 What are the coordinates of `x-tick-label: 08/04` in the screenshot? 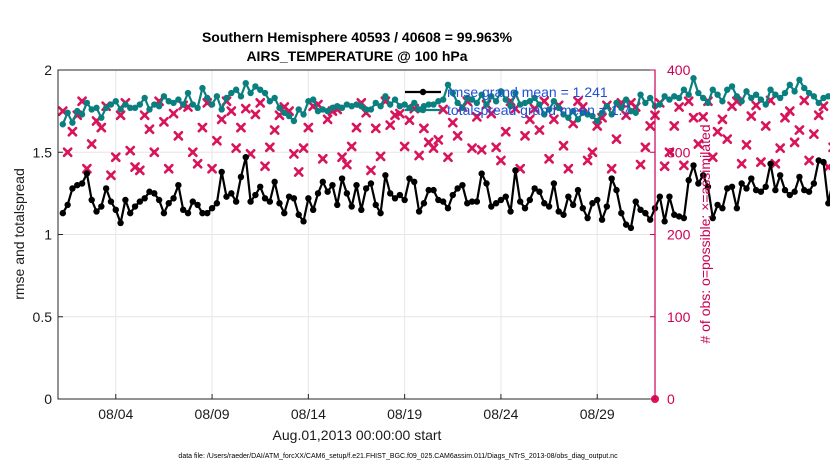 It's located at (115, 414).